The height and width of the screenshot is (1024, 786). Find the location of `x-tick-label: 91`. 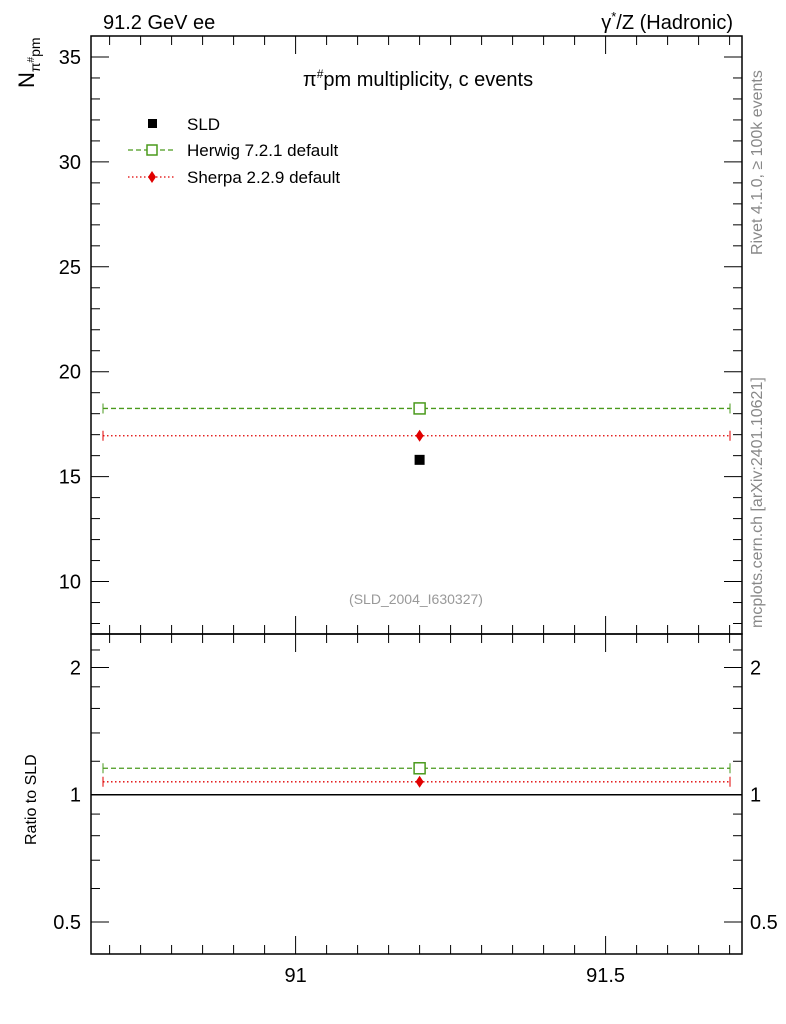

x-tick-label: 91 is located at coordinates (295, 976).